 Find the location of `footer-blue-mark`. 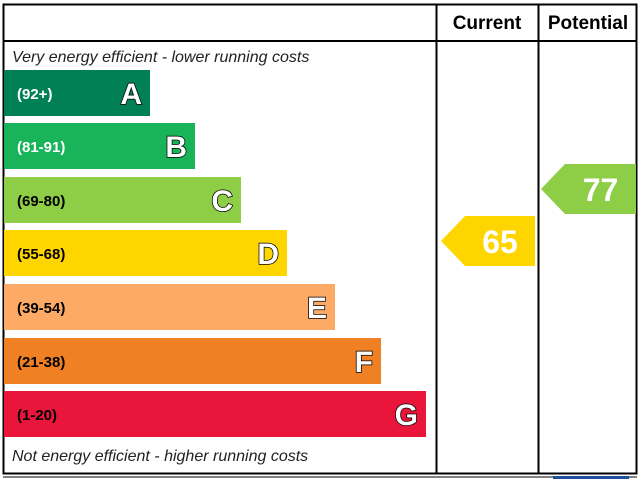

footer-blue-mark is located at coordinates (591, 477).